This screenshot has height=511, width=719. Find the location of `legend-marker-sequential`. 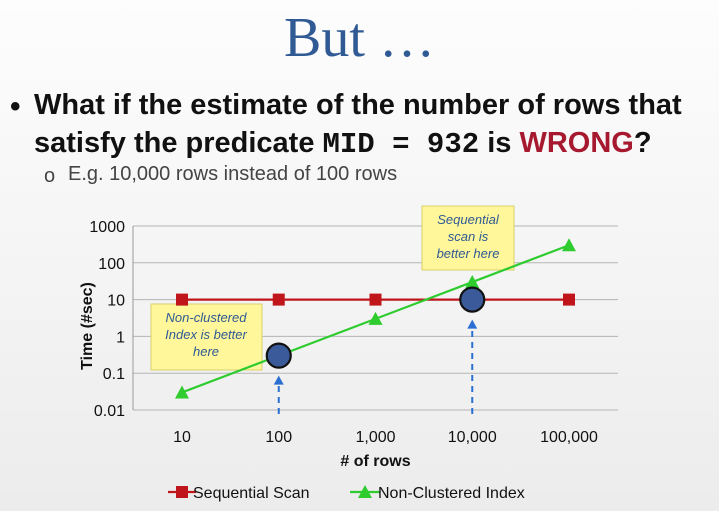

legend-marker-sequential is located at coordinates (182, 492).